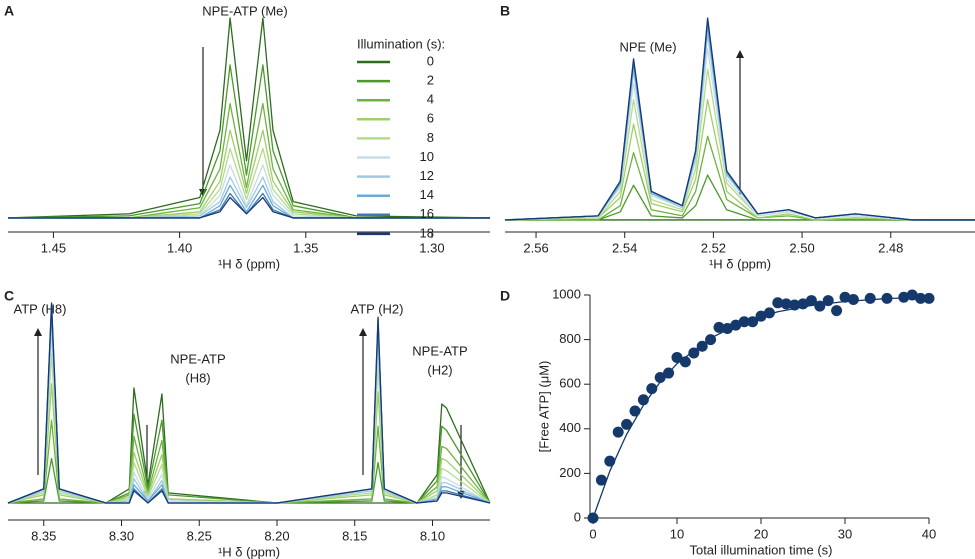  I want to click on y-tick-label: 800, so click(570, 338).